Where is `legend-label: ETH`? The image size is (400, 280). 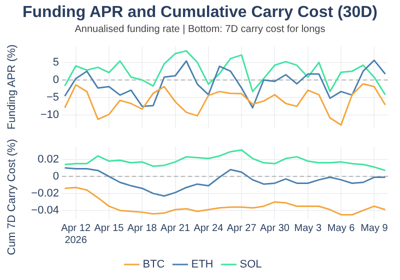 legend-label: ETH is located at coordinates (202, 264).